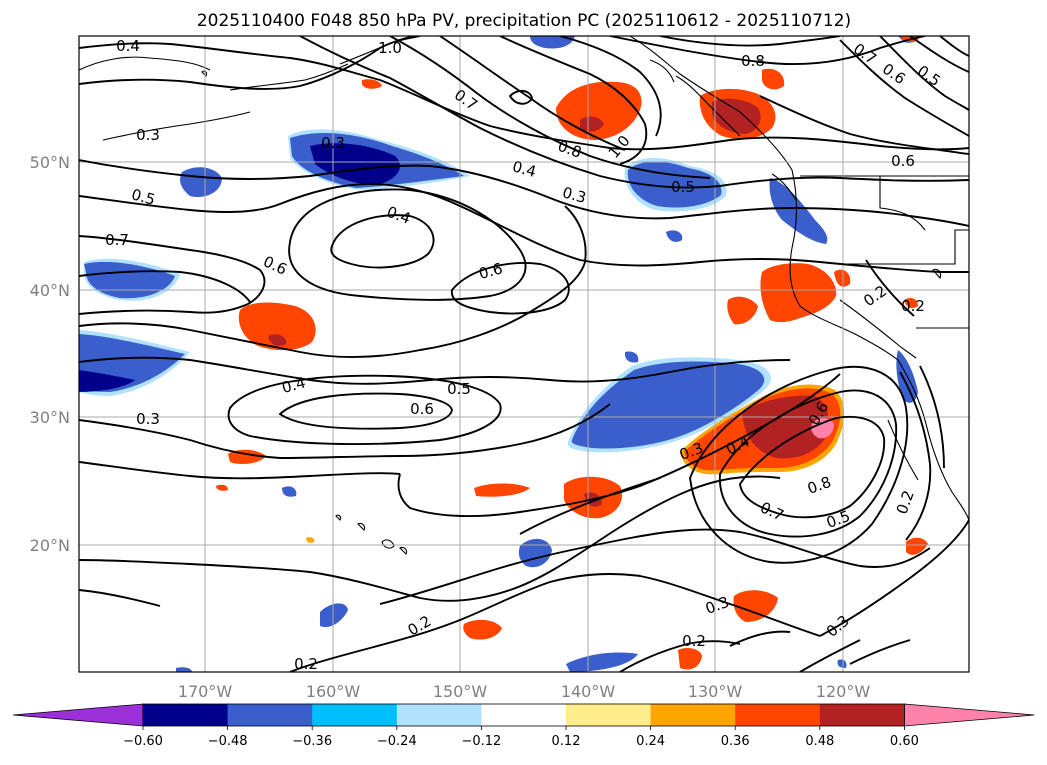  What do you see at coordinates (205, 691) in the screenshot?
I see `lon-label: 170°W` at bounding box center [205, 691].